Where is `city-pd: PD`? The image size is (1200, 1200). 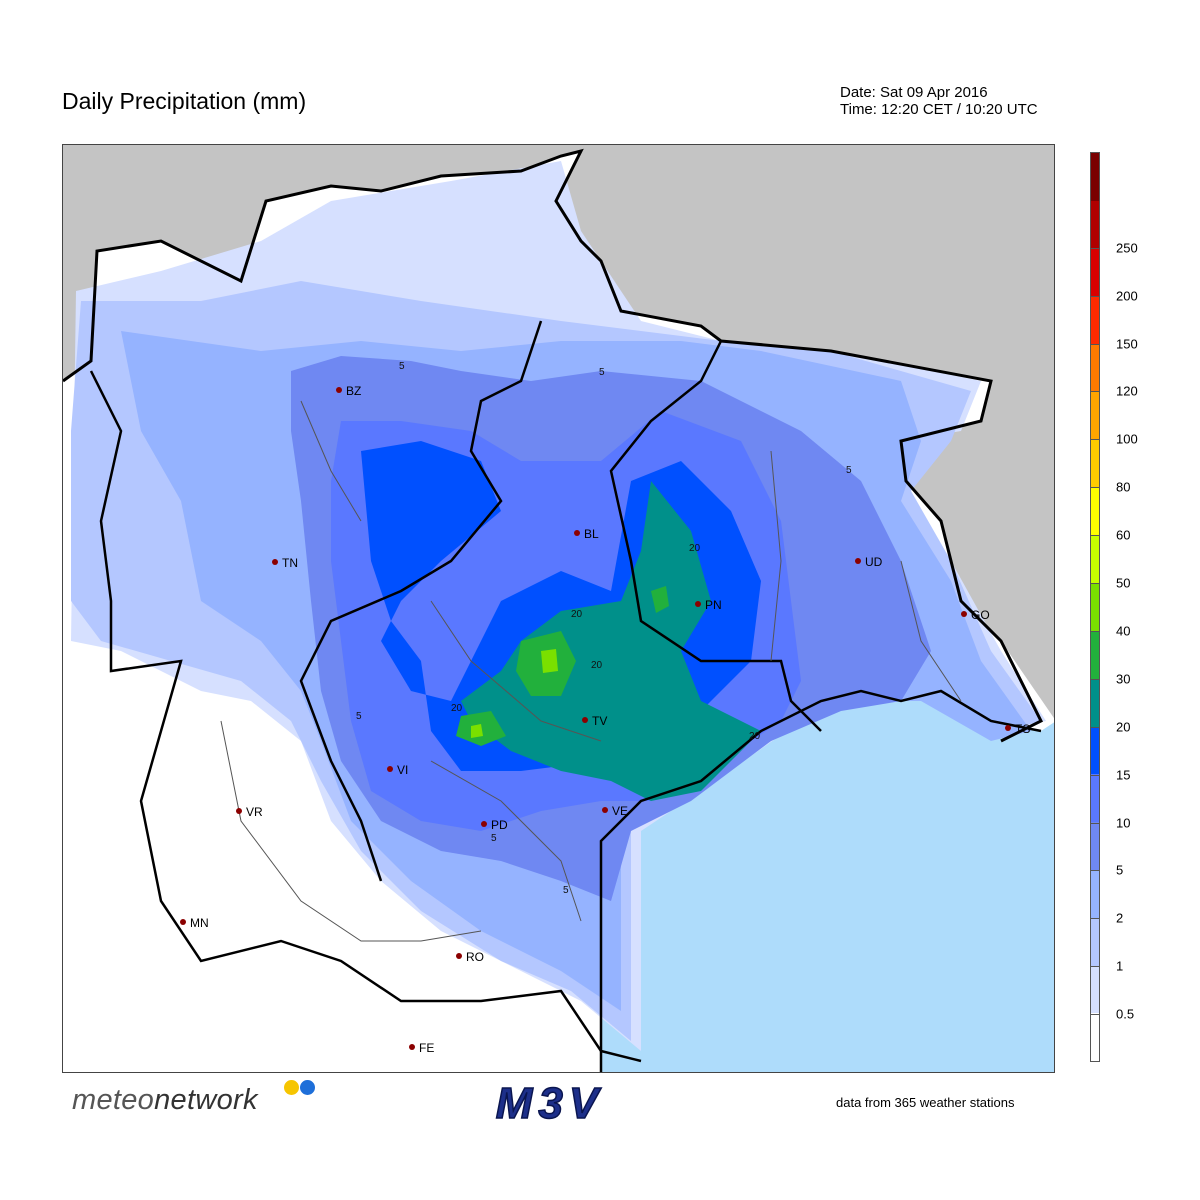 city-pd: PD is located at coordinates (494, 825).